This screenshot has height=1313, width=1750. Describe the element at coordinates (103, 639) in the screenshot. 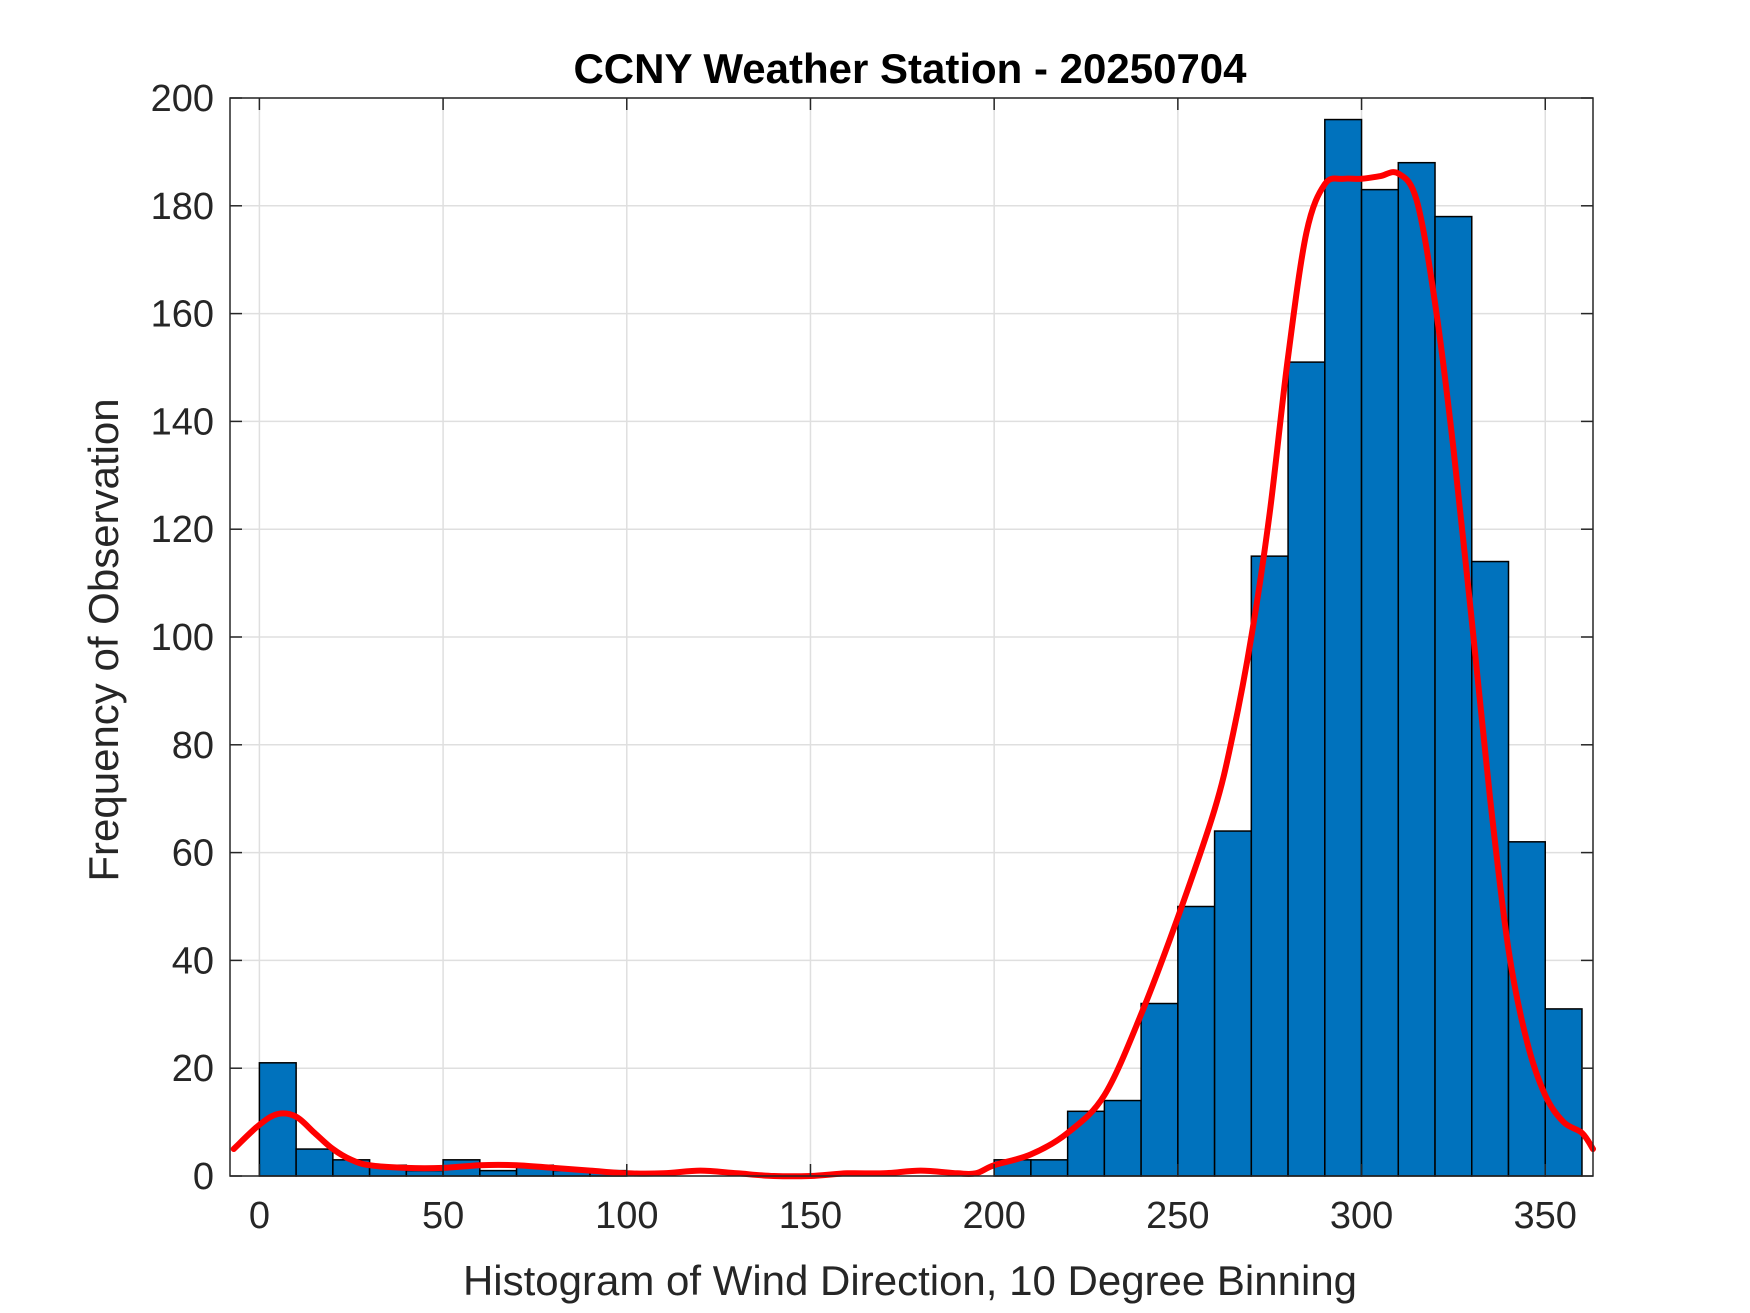

I see `y-axis-label: Frequency of Observation` at that location.